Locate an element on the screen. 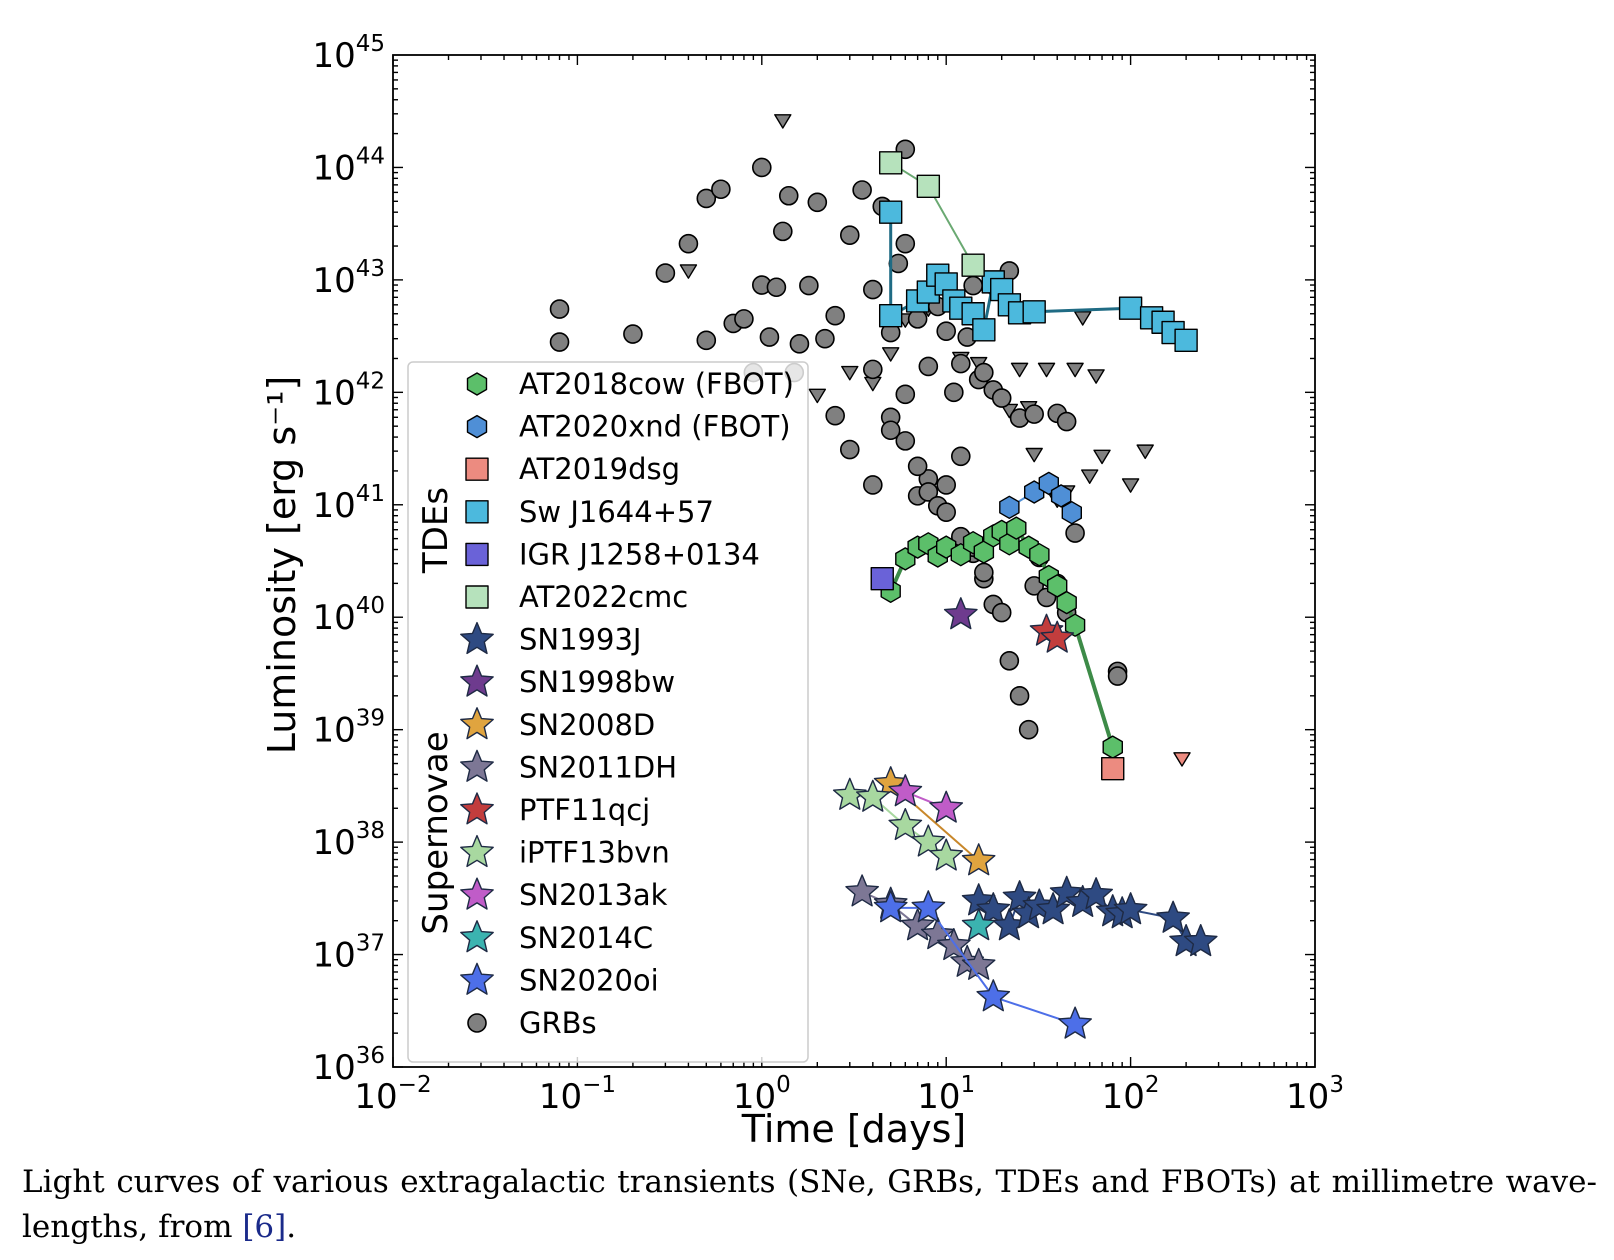 The height and width of the screenshot is (1260, 1614). legend-group-label-tdes: TDEs is located at coordinates (436, 530).